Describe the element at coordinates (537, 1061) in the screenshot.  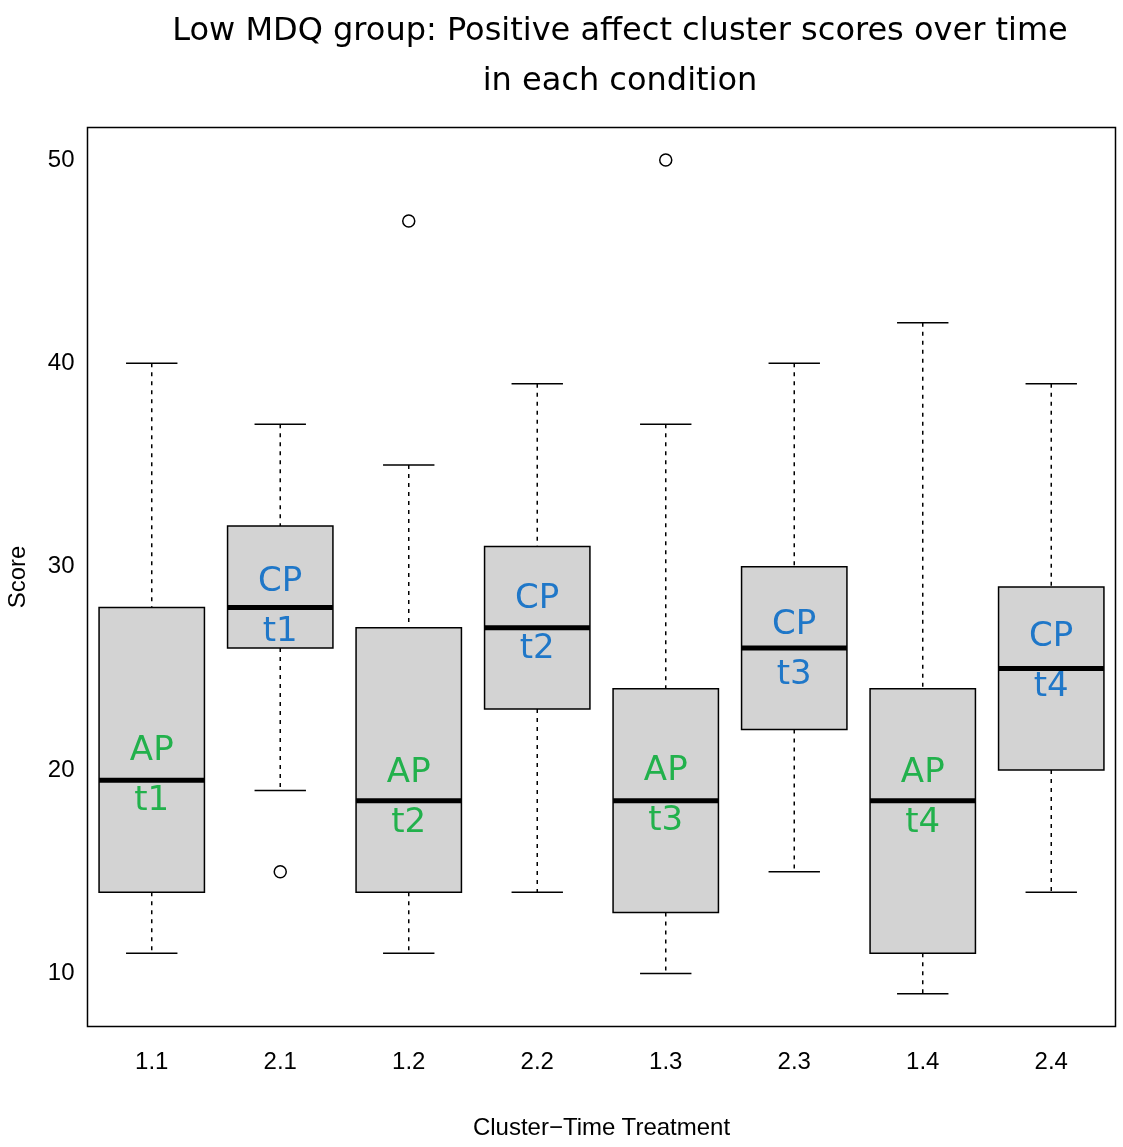
I see `x-tick-label: 2.2` at that location.